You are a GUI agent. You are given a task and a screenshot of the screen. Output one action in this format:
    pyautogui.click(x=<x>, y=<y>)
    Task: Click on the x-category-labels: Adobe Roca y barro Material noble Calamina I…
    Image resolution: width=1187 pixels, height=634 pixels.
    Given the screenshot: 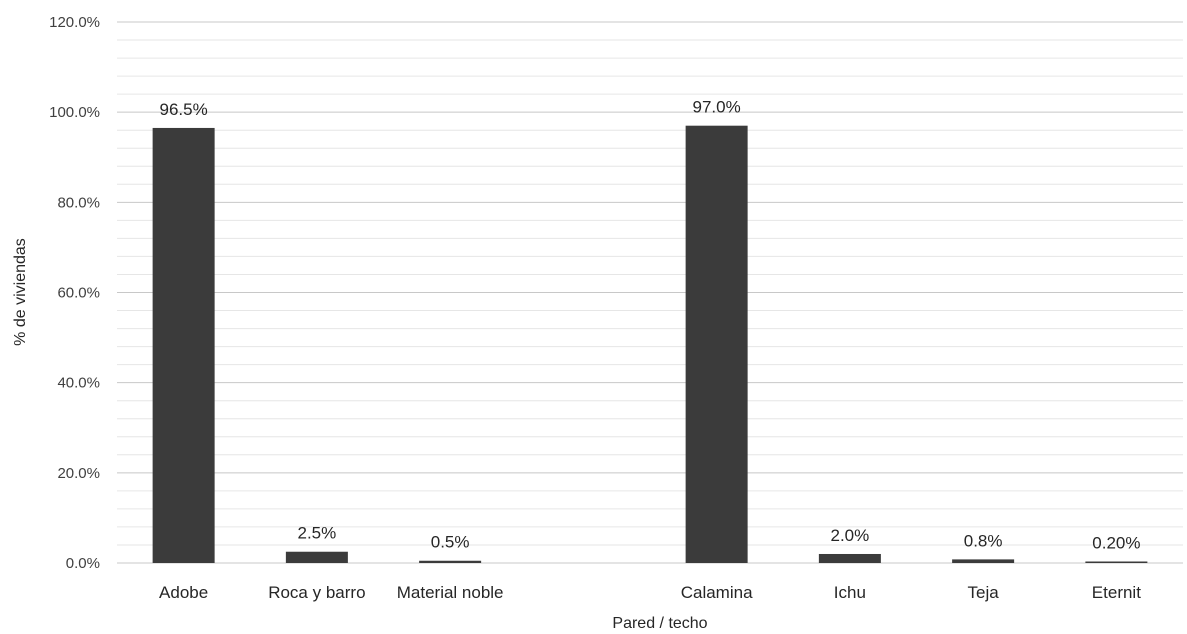 What is the action you would take?
    pyautogui.click(x=650, y=592)
    